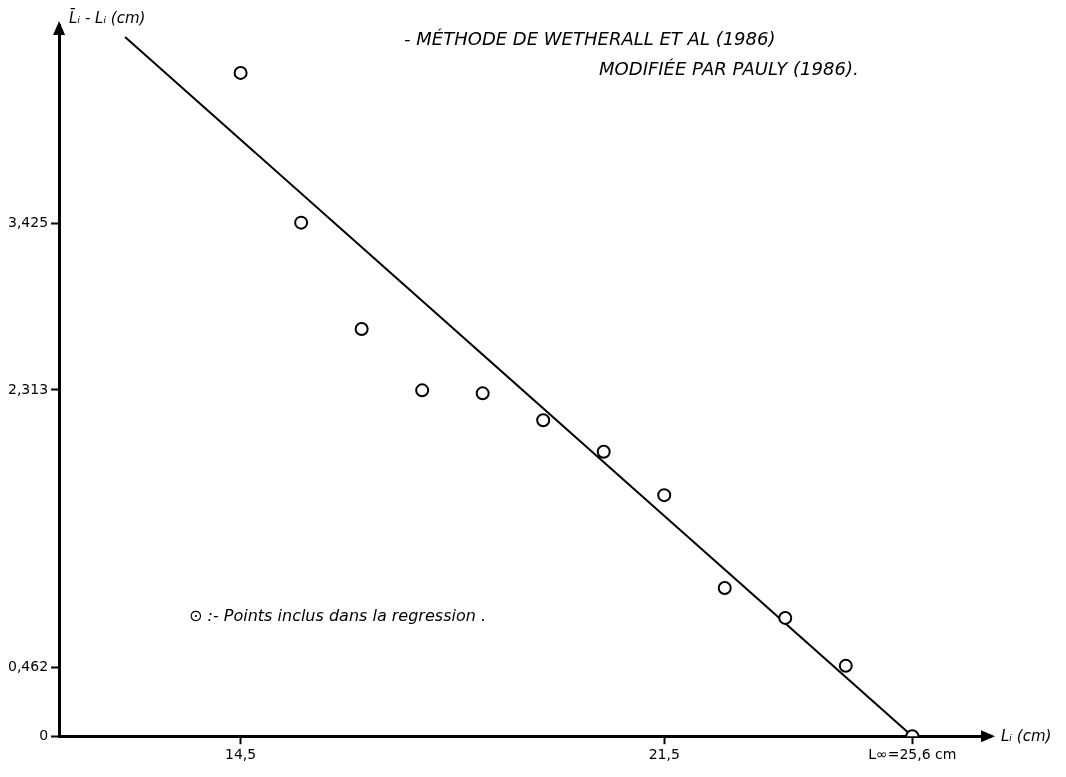 Image resolution: width=1066 pixels, height=777 pixels. What do you see at coordinates (1026, 736) in the screenshot?
I see `x-axis-title: Lᵢ (cm)` at bounding box center [1026, 736].